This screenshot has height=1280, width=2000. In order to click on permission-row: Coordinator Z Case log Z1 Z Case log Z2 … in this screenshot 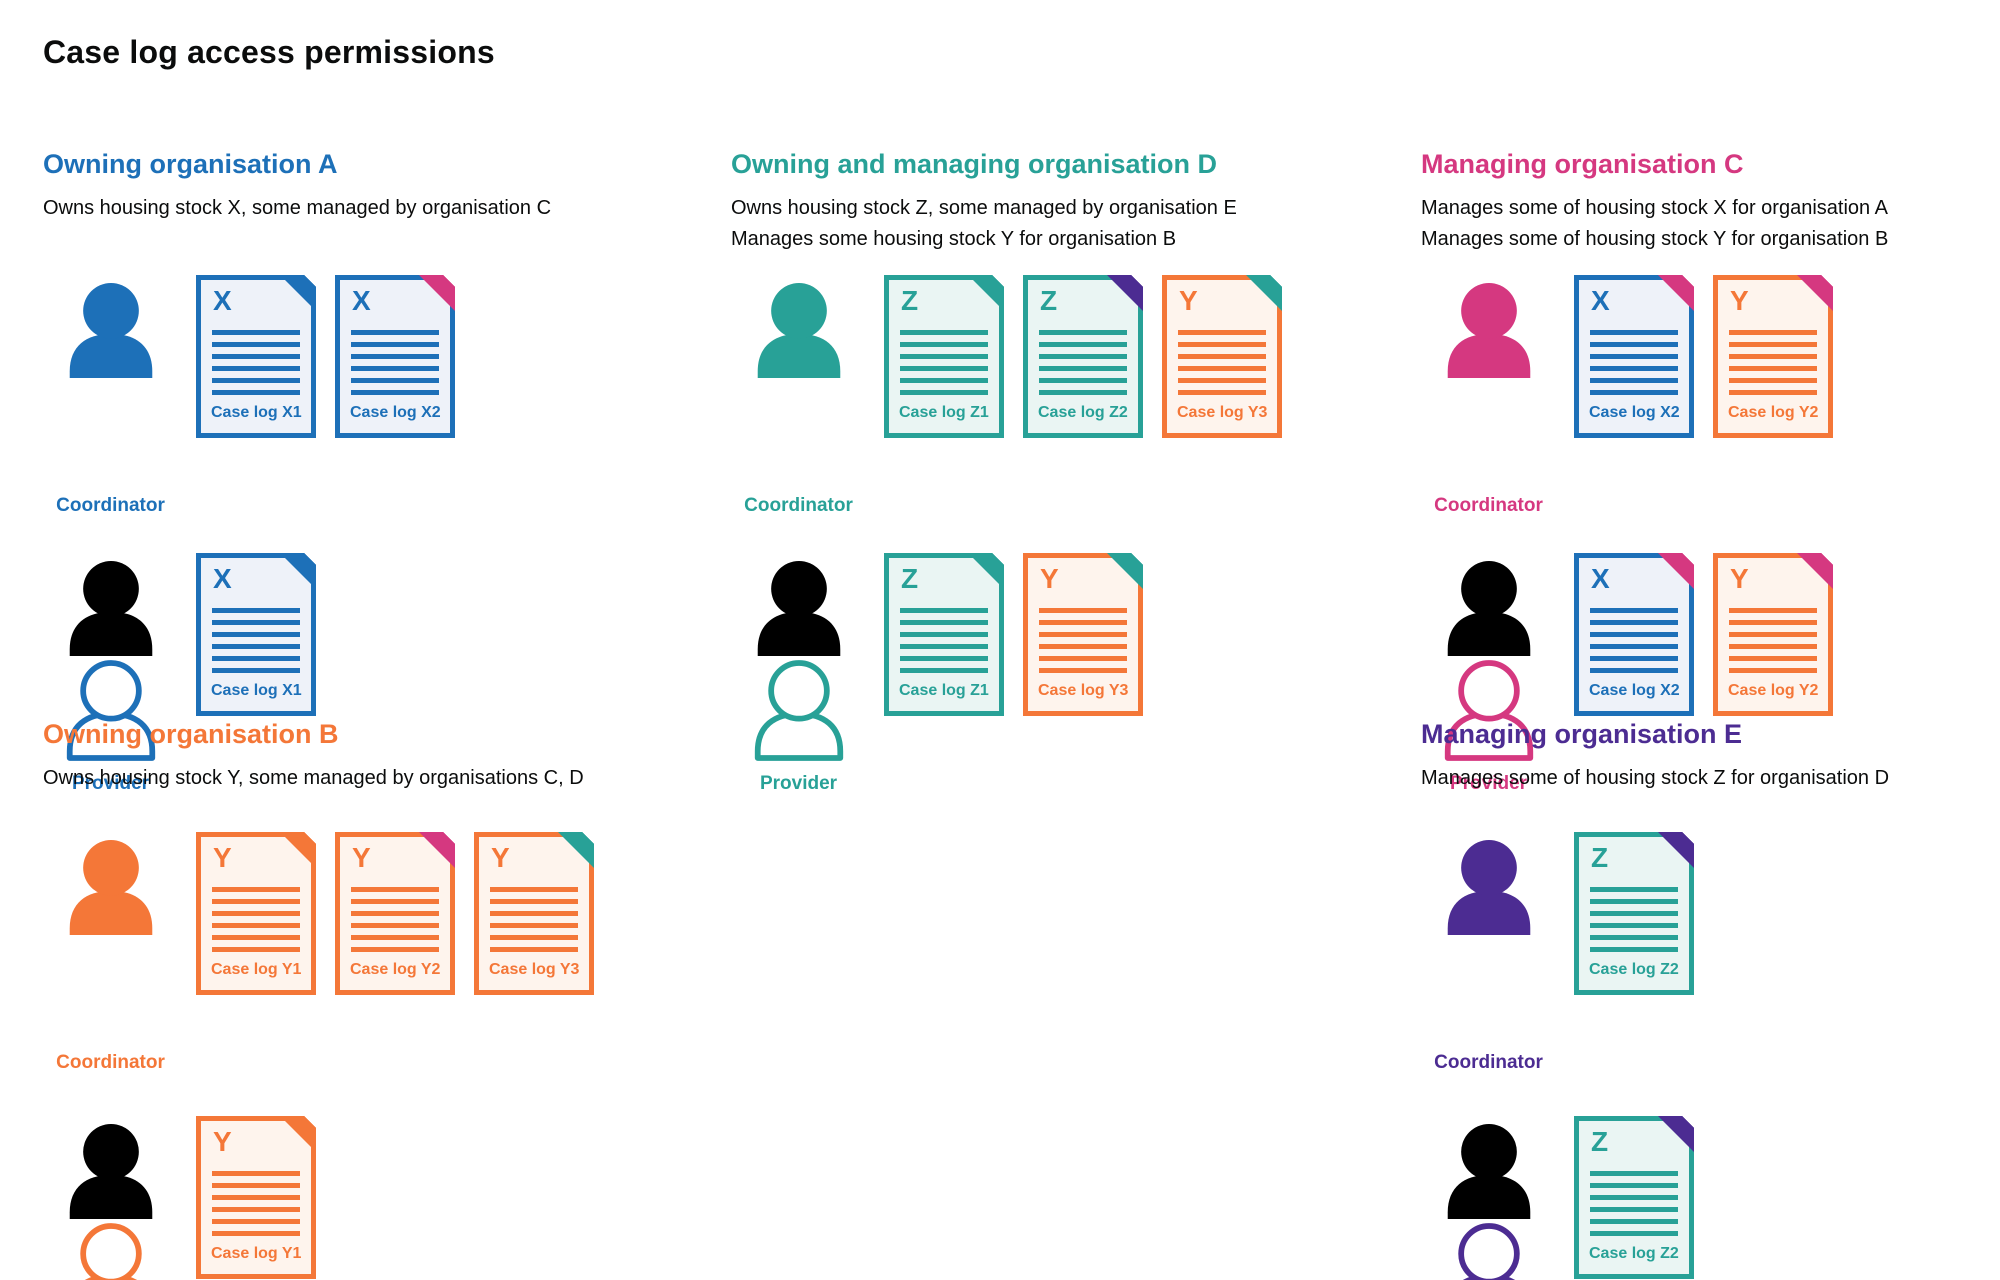, I will do `click(1051, 396)`.